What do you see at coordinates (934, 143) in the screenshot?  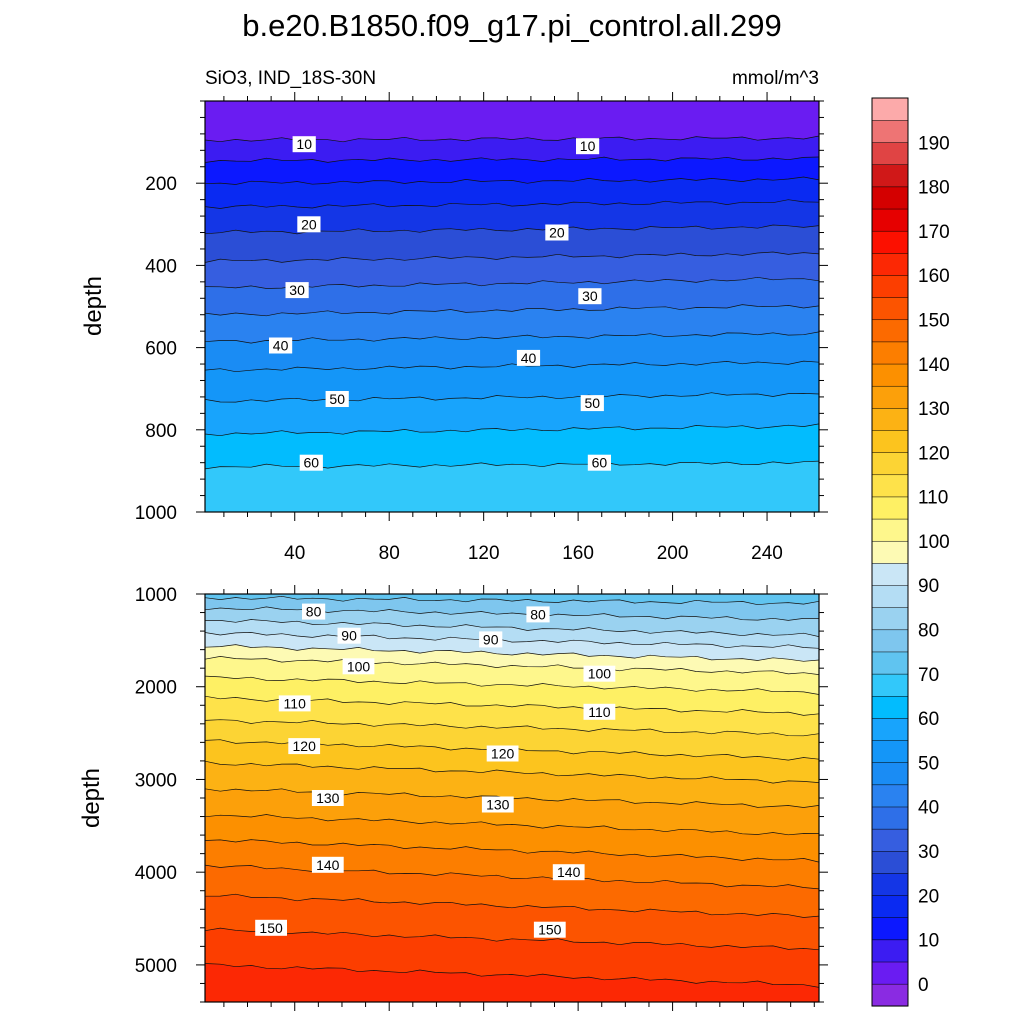 I see `colorbar-label: 190` at bounding box center [934, 143].